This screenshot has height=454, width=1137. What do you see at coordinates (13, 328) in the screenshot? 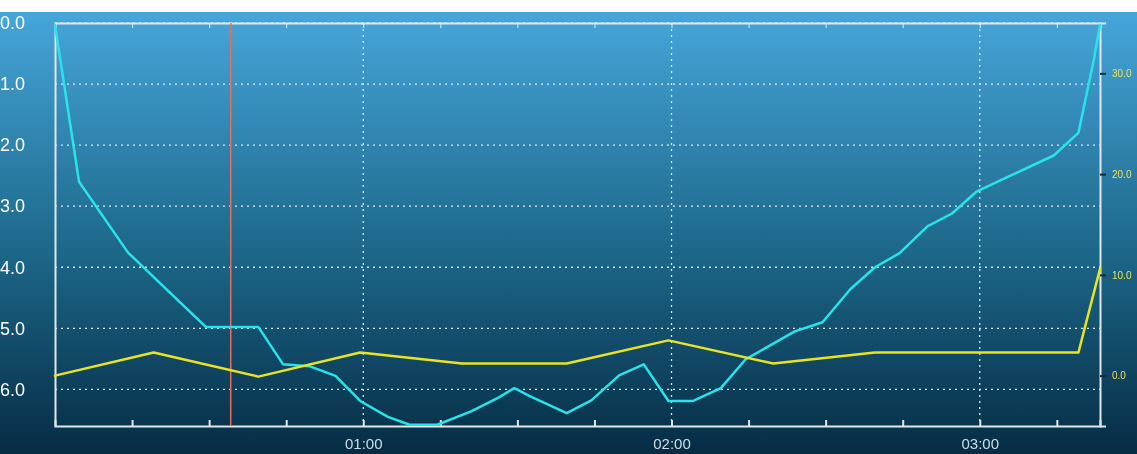
I see `y-tick-label: 5.0` at bounding box center [13, 328].